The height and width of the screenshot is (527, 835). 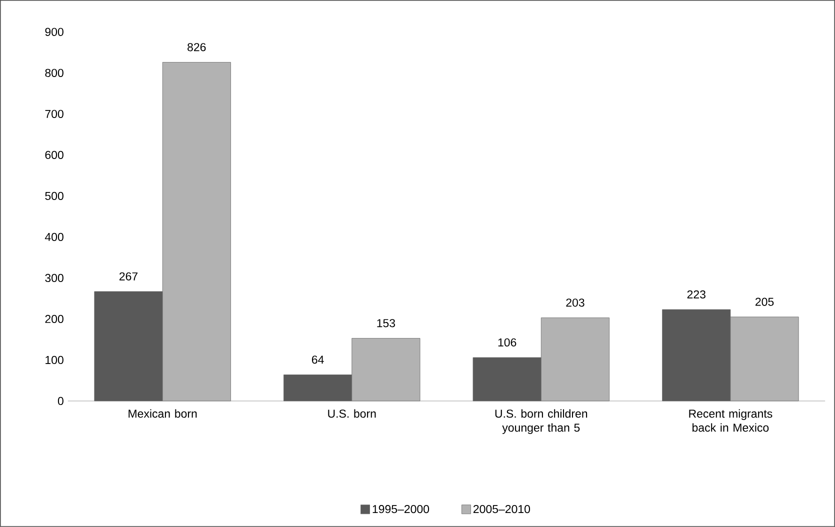 I want to click on data-label: 153, so click(x=386, y=323).